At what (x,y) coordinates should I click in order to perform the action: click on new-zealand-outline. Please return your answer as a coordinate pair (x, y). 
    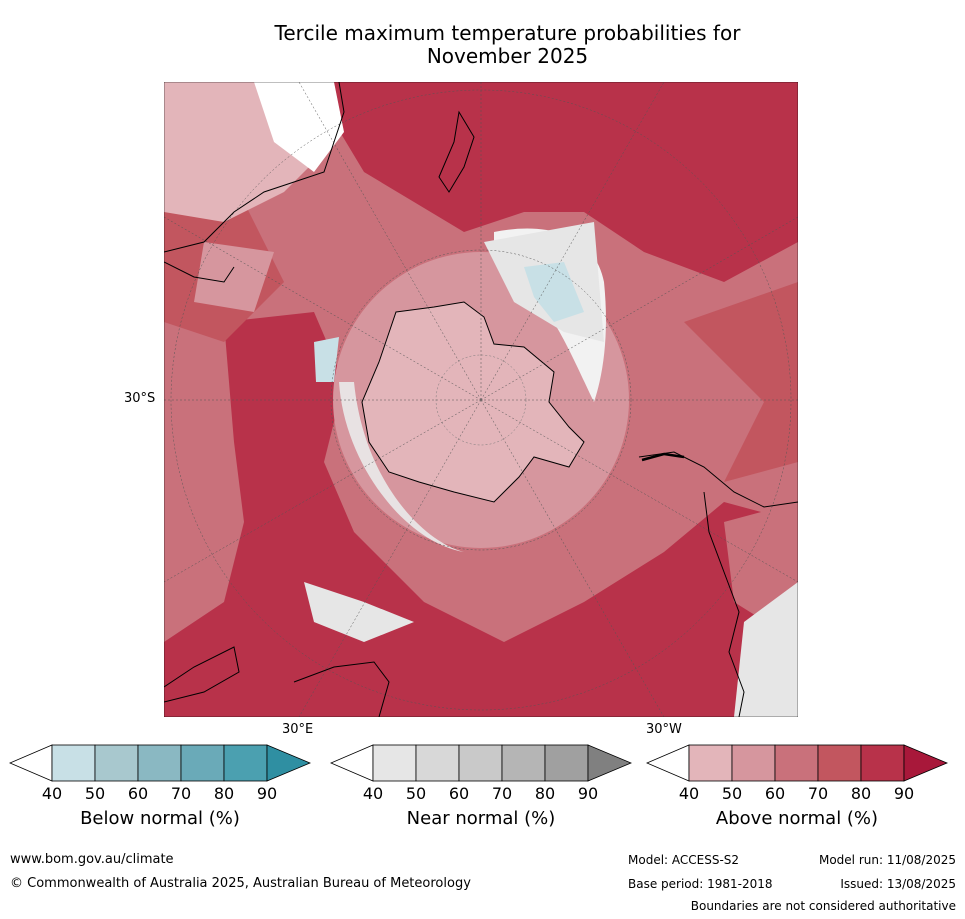
    Looking at the image, I should click on (456, 151).